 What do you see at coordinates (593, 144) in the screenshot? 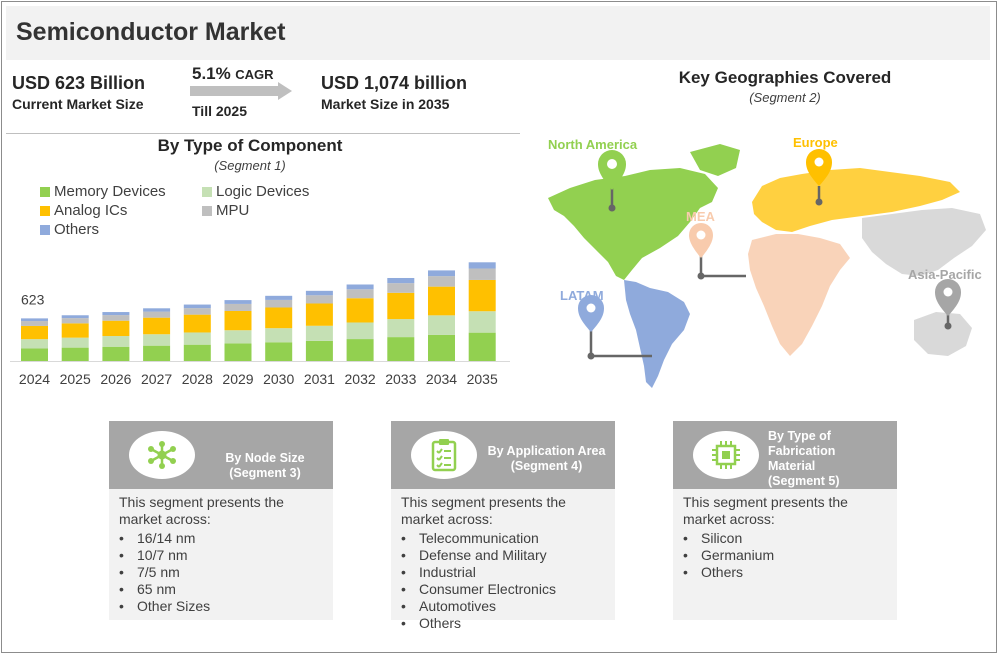
I see `north-america-label: North America` at bounding box center [593, 144].